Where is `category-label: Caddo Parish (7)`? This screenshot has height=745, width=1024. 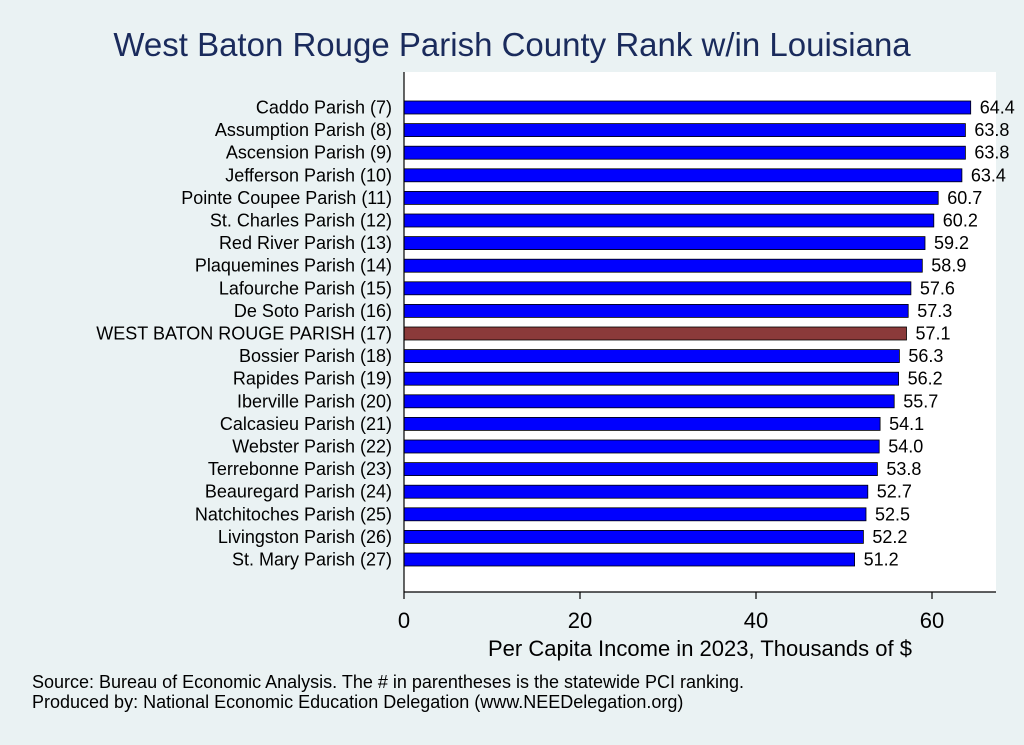 category-label: Caddo Parish (7) is located at coordinates (324, 108).